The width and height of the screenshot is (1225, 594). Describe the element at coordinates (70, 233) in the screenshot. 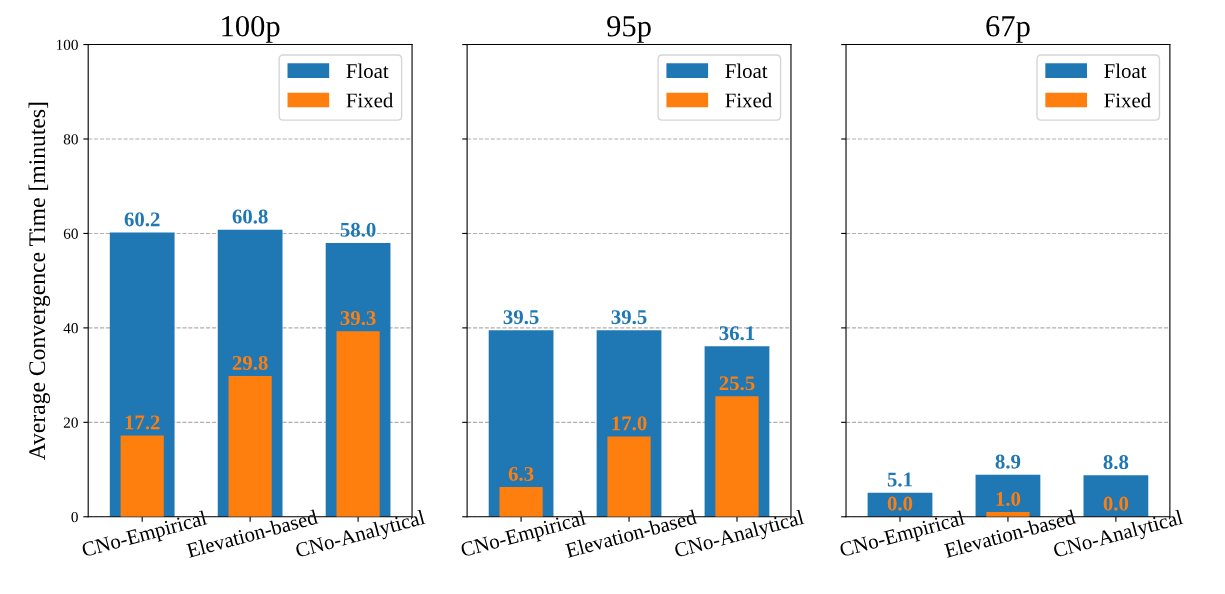

I see `y-tick-label: 60` at that location.